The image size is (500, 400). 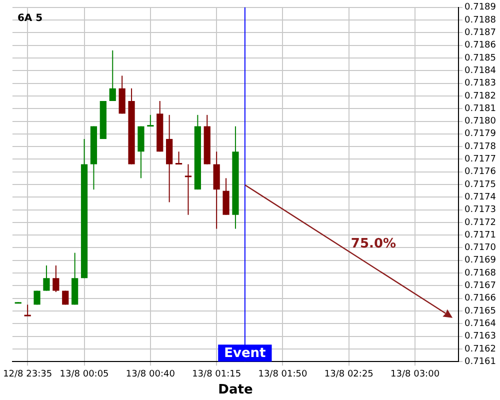 I want to click on y-tick-label: 0.7182, so click(x=480, y=96).